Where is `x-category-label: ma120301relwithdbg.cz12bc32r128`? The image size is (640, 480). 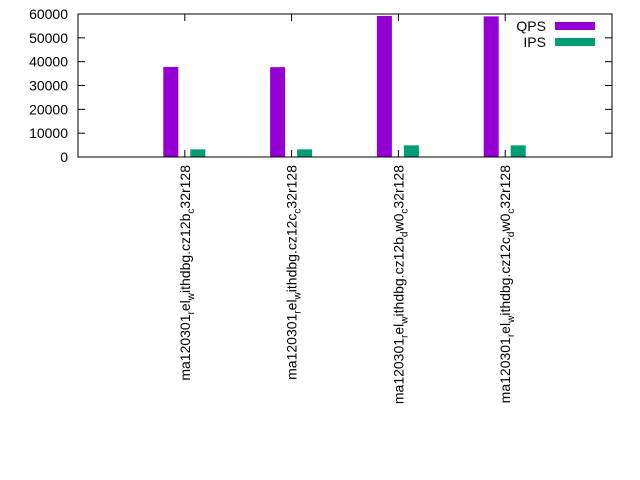 x-category-label: ma120301relwithdbg.cz12bc32r128 is located at coordinates (187, 273).